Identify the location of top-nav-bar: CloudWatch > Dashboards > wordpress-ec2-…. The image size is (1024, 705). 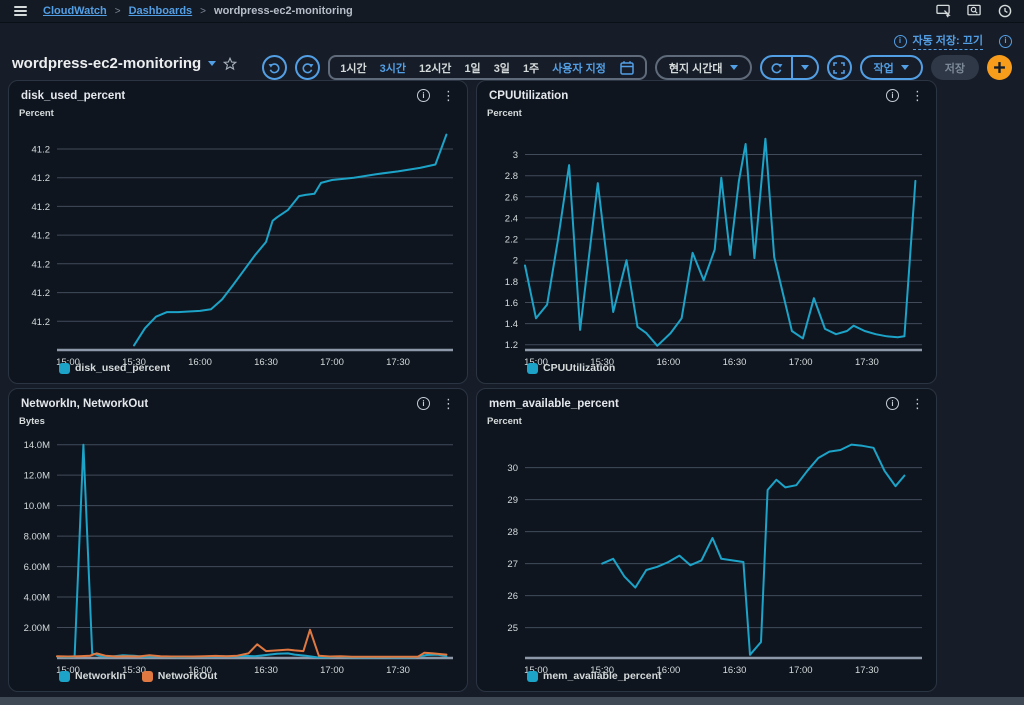
(512, 11).